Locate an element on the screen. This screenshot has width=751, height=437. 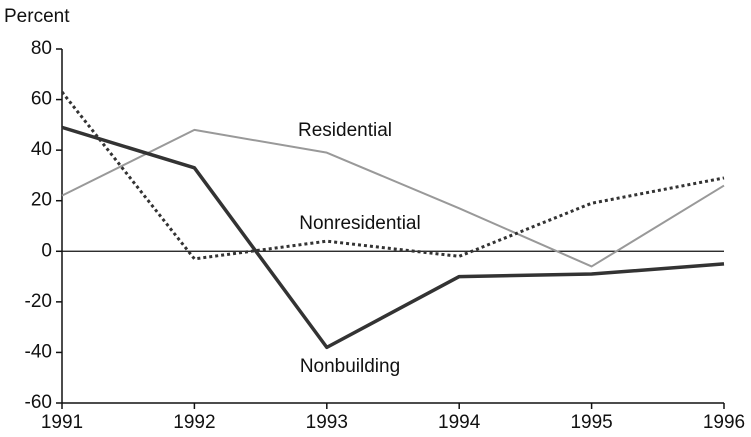
x-tick-label: 1994 is located at coordinates (459, 422).